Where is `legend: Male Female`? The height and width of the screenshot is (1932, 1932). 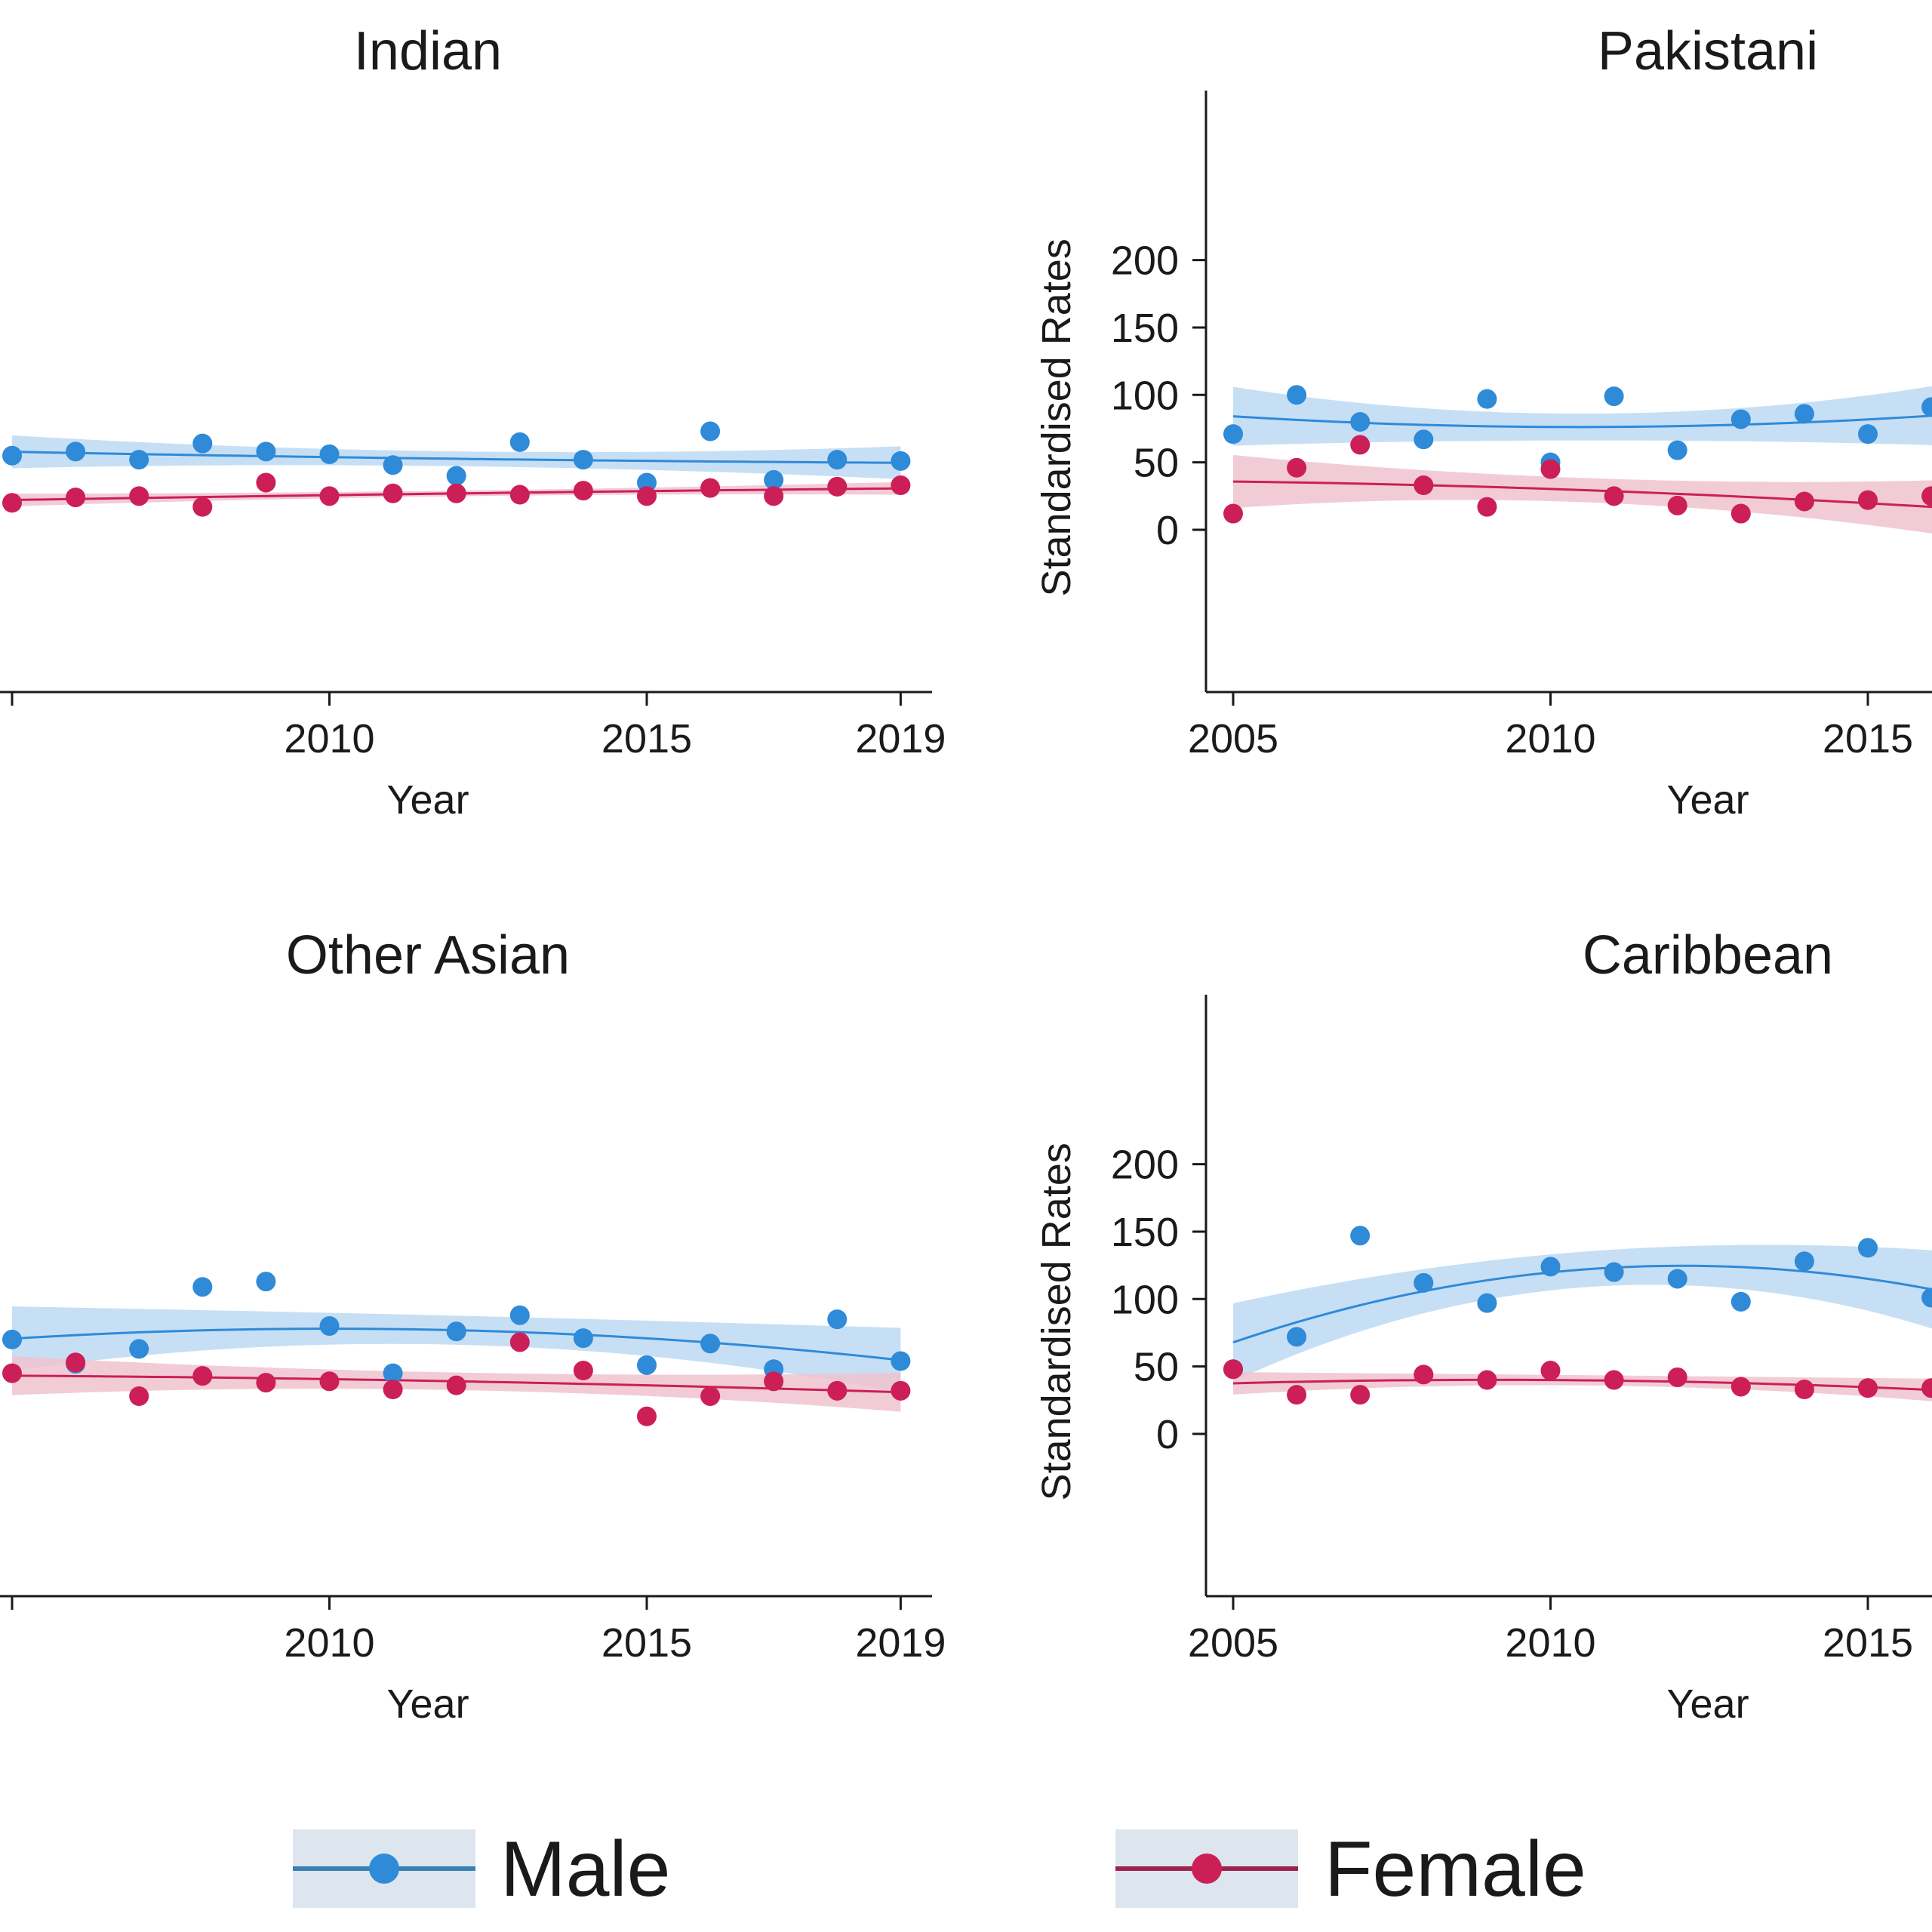
legend: Male Female is located at coordinates (939, 1869).